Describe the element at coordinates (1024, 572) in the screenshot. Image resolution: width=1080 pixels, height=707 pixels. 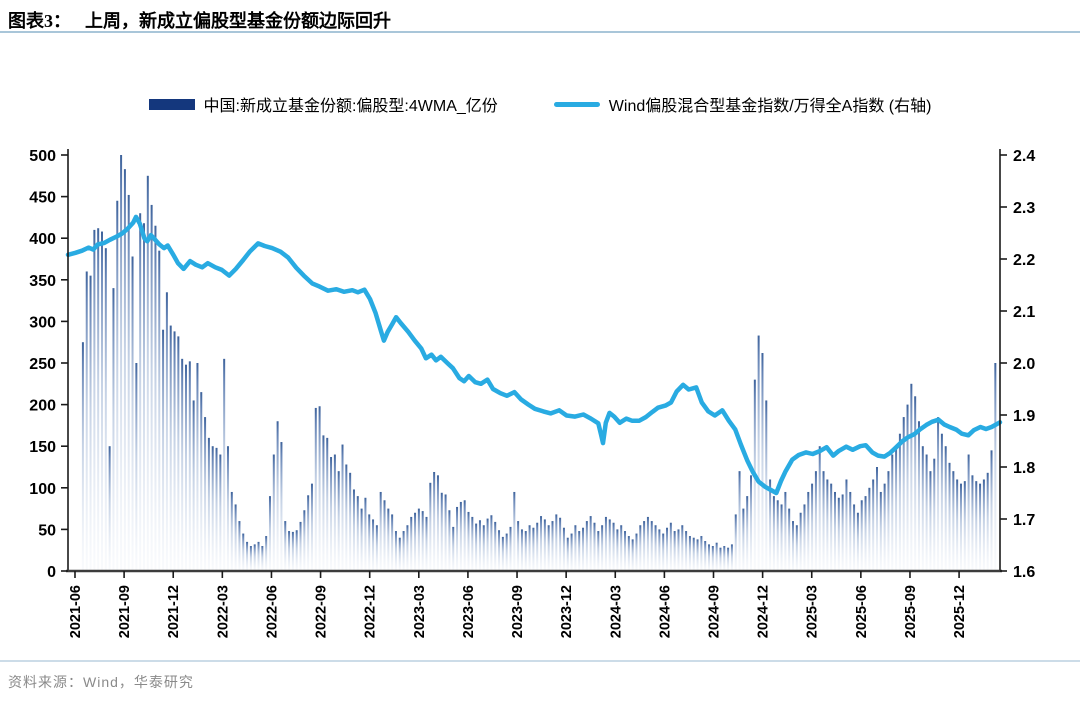
I see `right-axis-tick-label: 1.6` at that location.